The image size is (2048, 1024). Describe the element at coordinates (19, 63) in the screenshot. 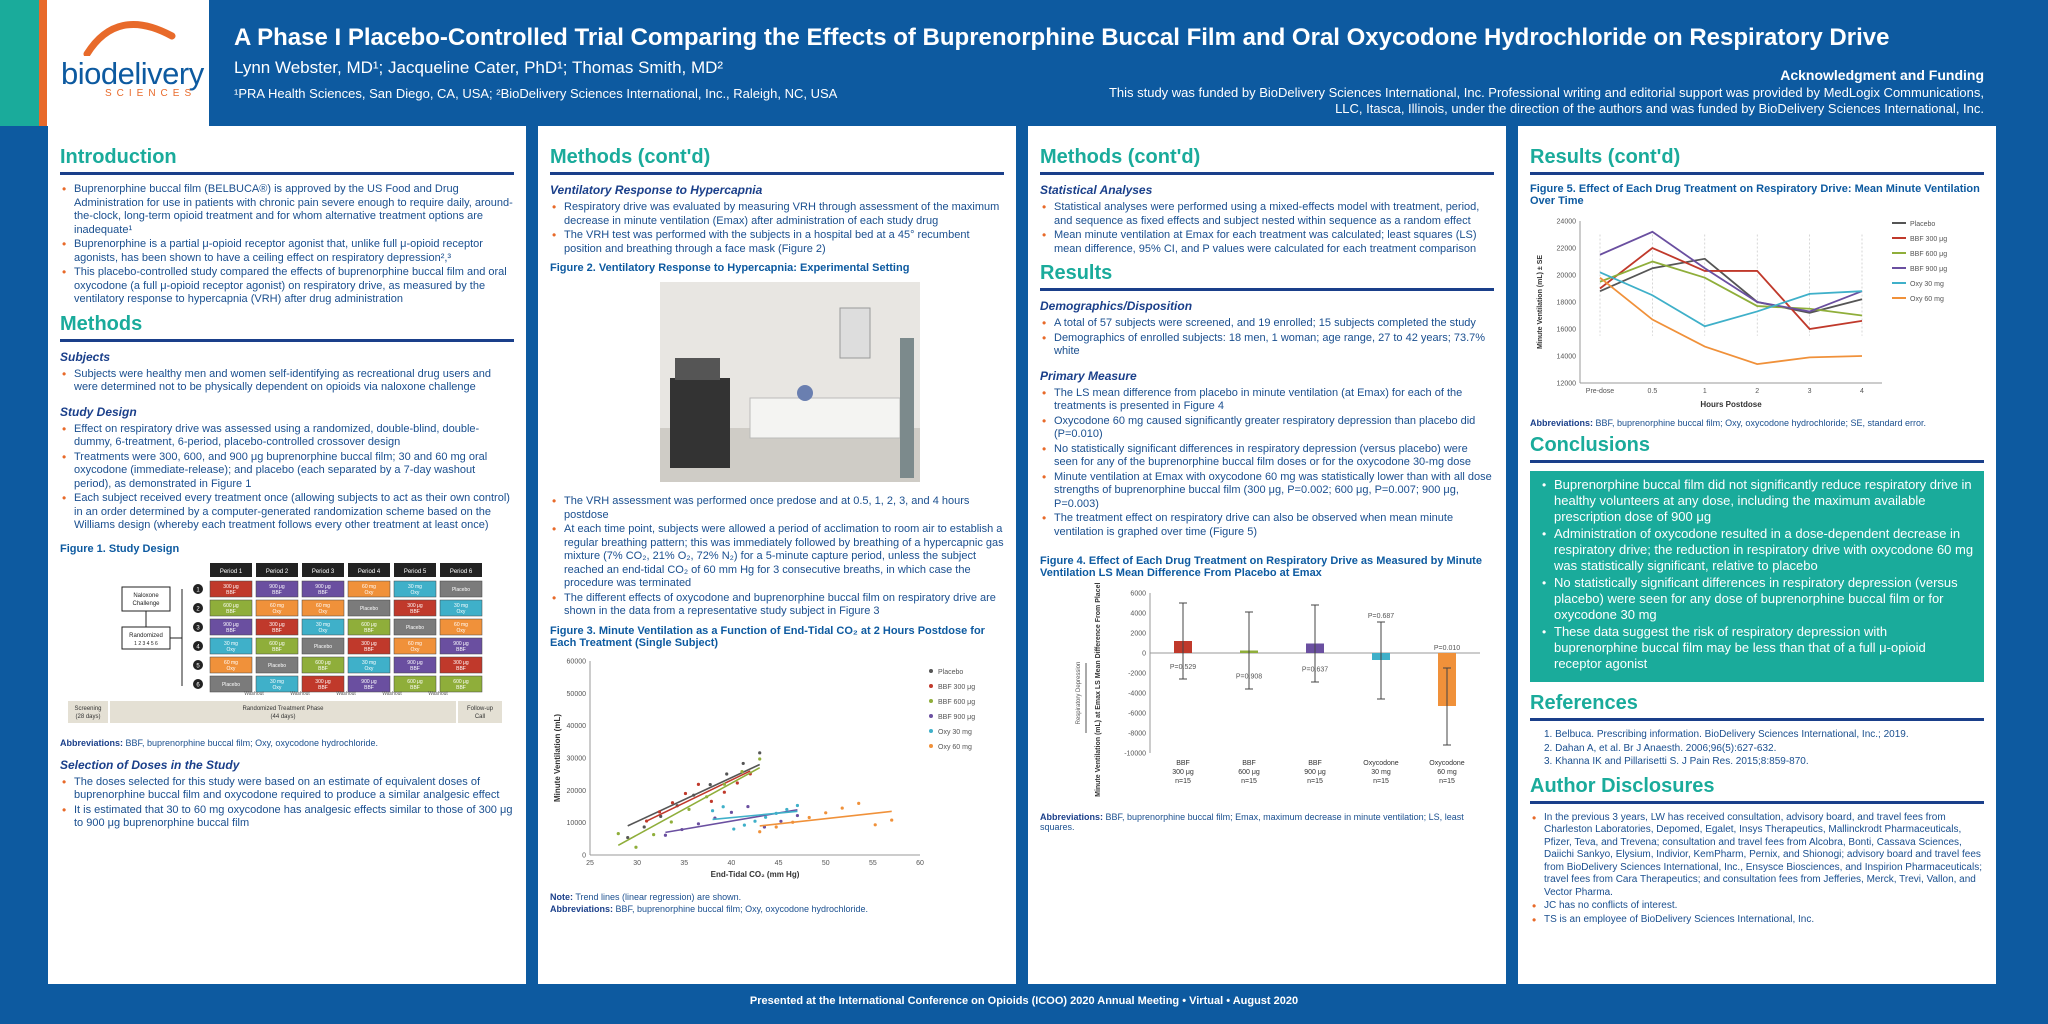

I see `logo-stripe` at that location.